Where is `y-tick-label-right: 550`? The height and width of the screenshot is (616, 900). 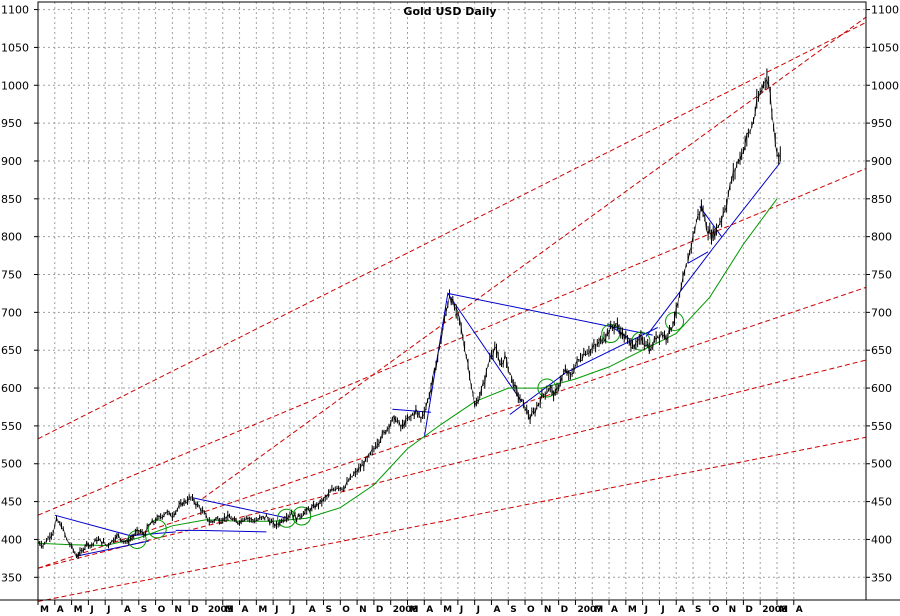 y-tick-label-right: 550 is located at coordinates (881, 426).